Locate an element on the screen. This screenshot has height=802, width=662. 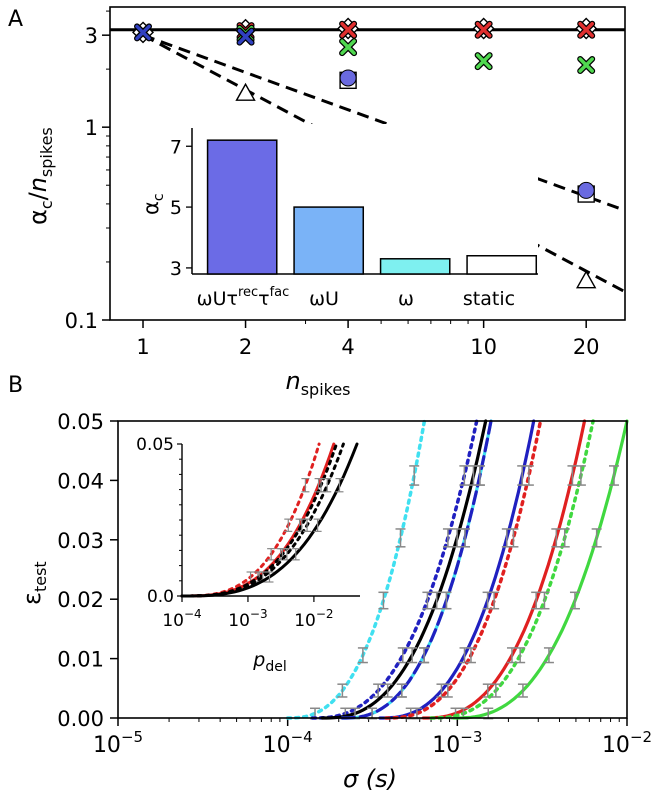
b-xtick-label: 10⁻³ is located at coordinates (457, 743).